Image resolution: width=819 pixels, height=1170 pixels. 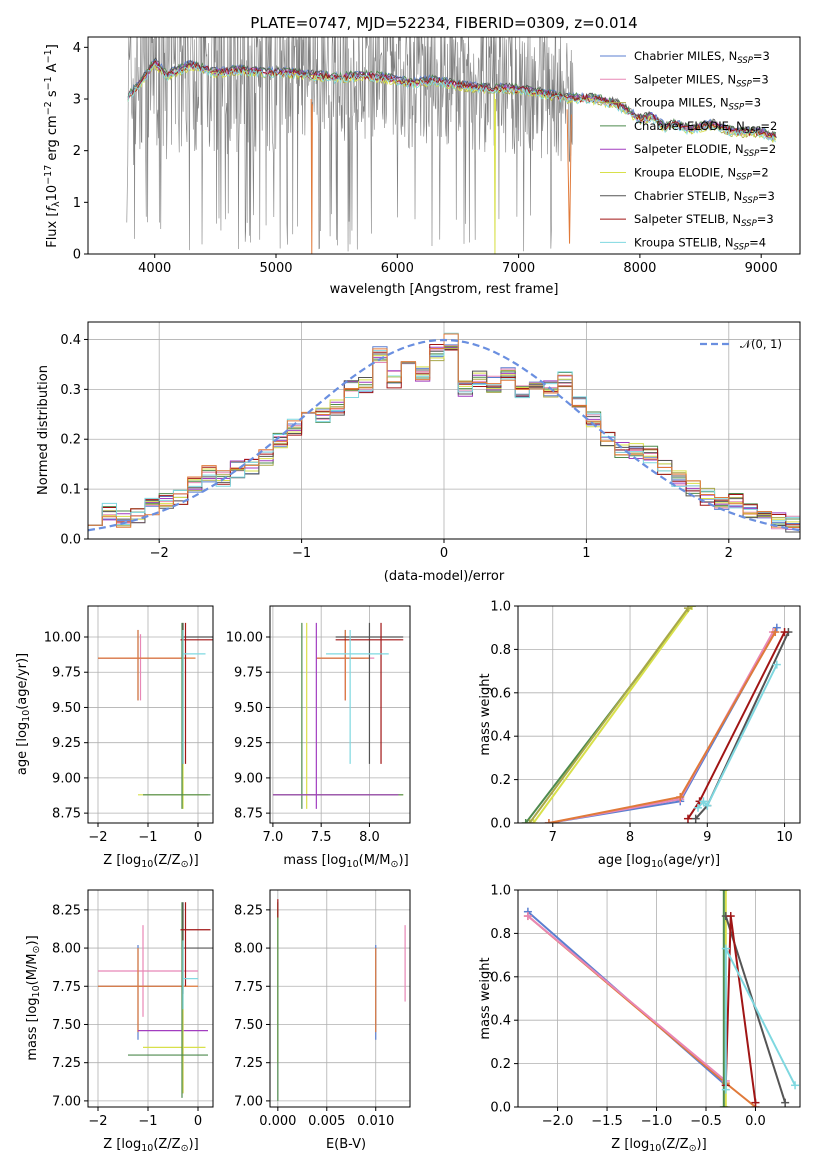 I want to click on spectrum-x-label: wavelength [Angstrom, rest frame], so click(x=444, y=289).